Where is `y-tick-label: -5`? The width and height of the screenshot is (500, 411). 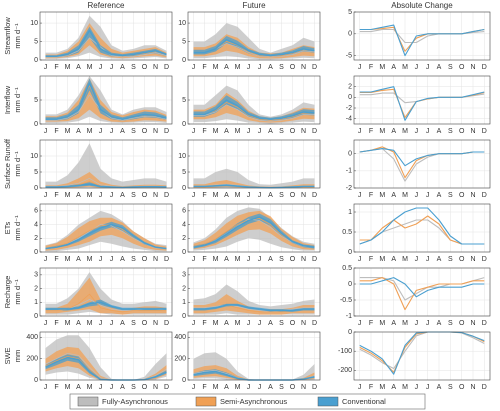 y-tick-label: -5 is located at coordinates (349, 55).